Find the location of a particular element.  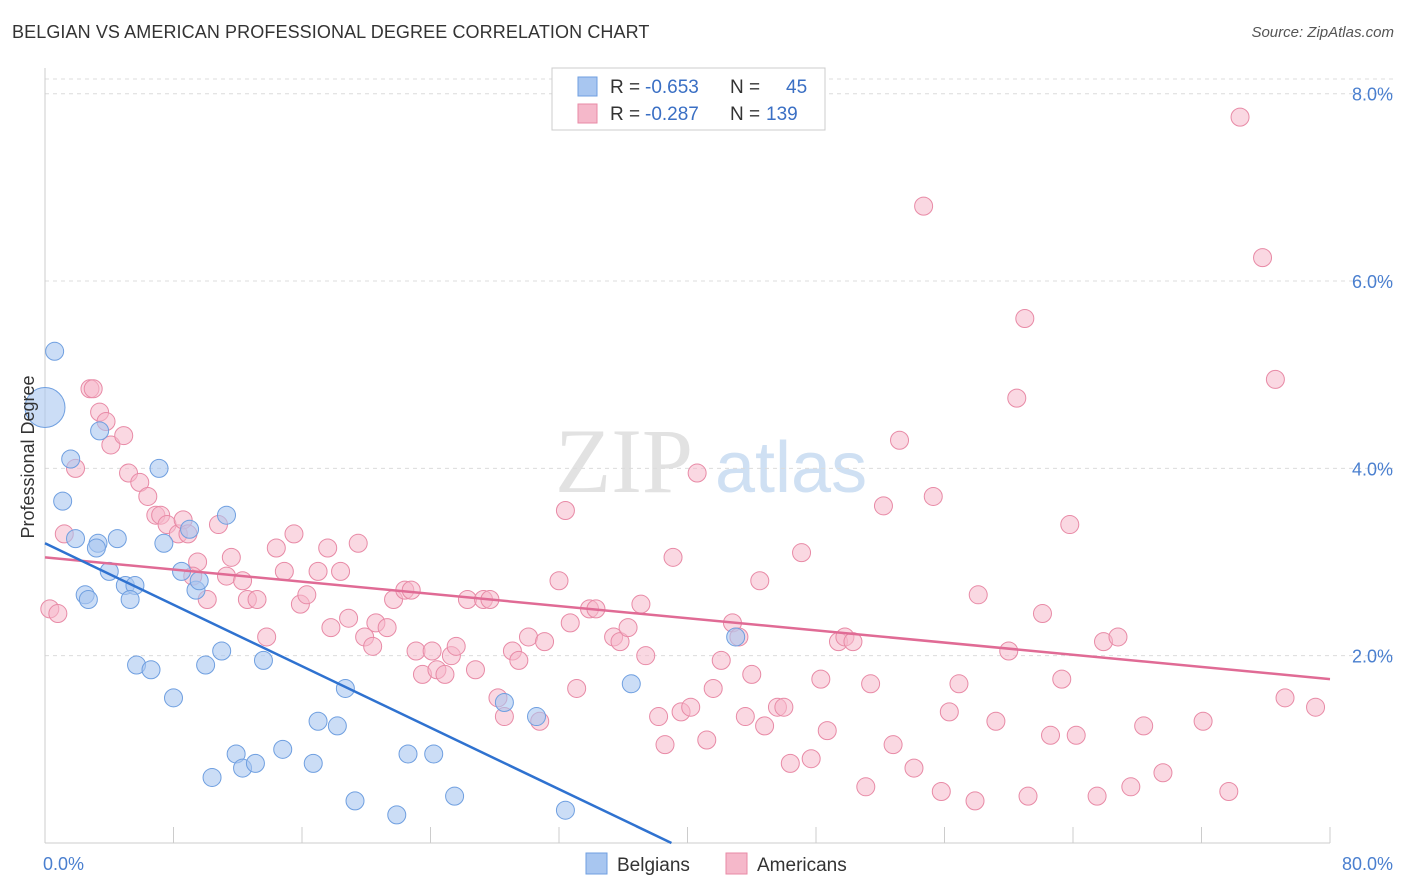

legend-n-label-2: N = is located at coordinates (745, 114).